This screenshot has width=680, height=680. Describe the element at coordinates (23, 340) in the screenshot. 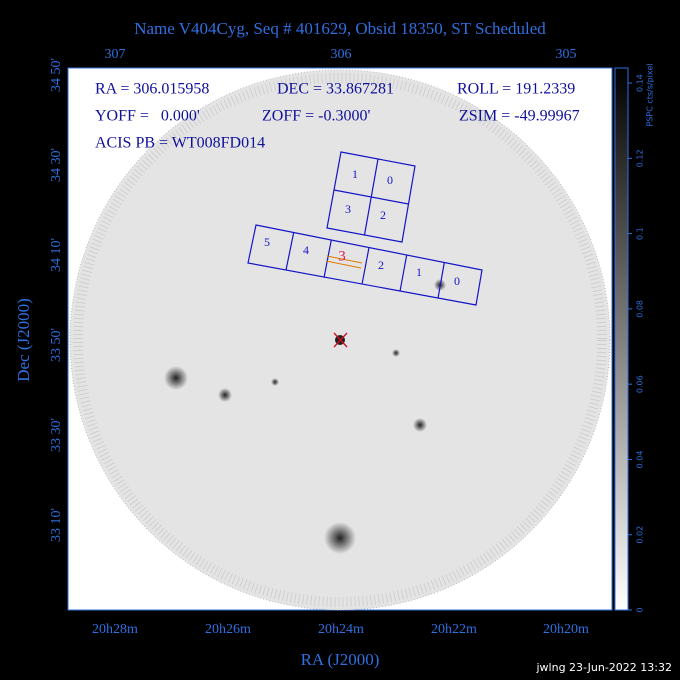

I see `y-axis-label: Dec (J2000)` at that location.